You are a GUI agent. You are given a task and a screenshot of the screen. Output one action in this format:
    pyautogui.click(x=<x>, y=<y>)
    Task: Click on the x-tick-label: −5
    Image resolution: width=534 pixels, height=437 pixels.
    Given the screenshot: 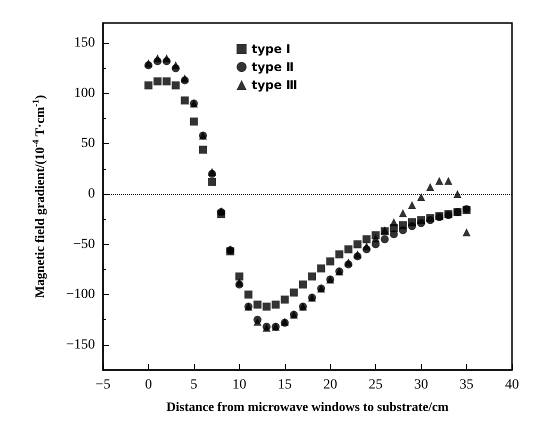 What is the action you would take?
    pyautogui.click(x=103, y=385)
    